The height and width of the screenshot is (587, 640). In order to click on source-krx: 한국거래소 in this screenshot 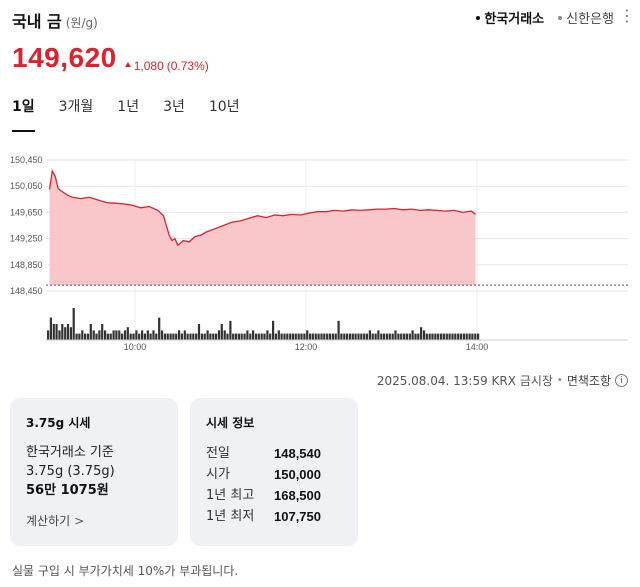, I will do `click(510, 17)`.